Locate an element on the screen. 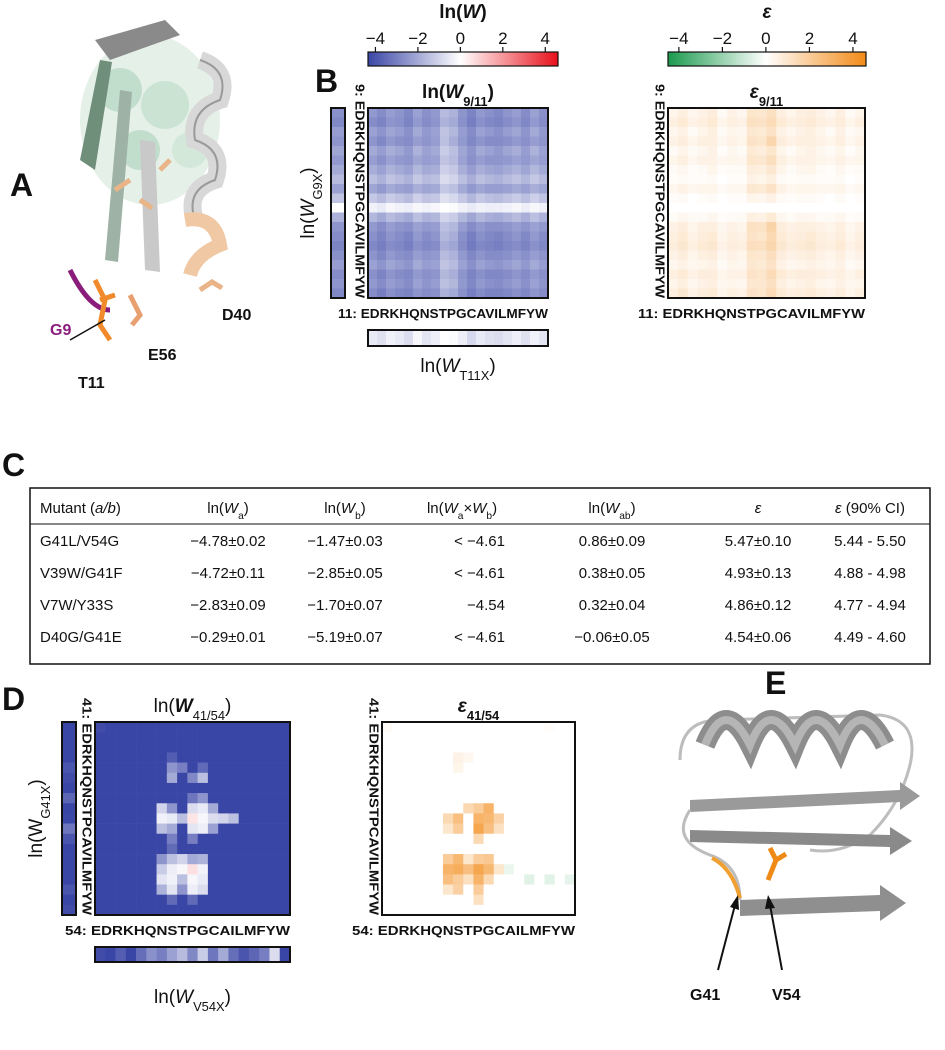 The height and width of the screenshot is (1050, 945). margin-border is located at coordinates (458, 338).